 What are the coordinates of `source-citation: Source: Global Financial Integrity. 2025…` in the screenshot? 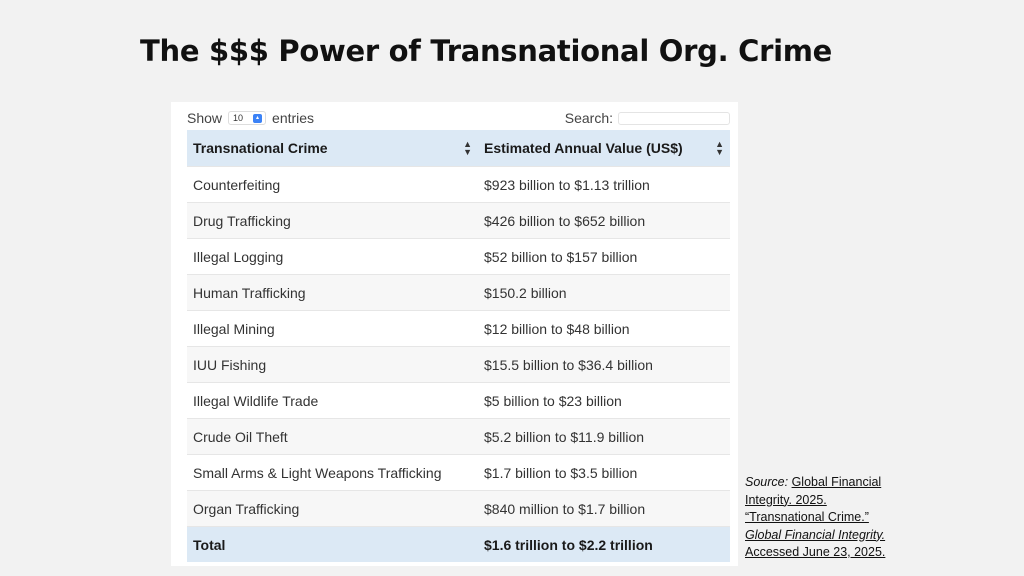 It's located at (830, 518).